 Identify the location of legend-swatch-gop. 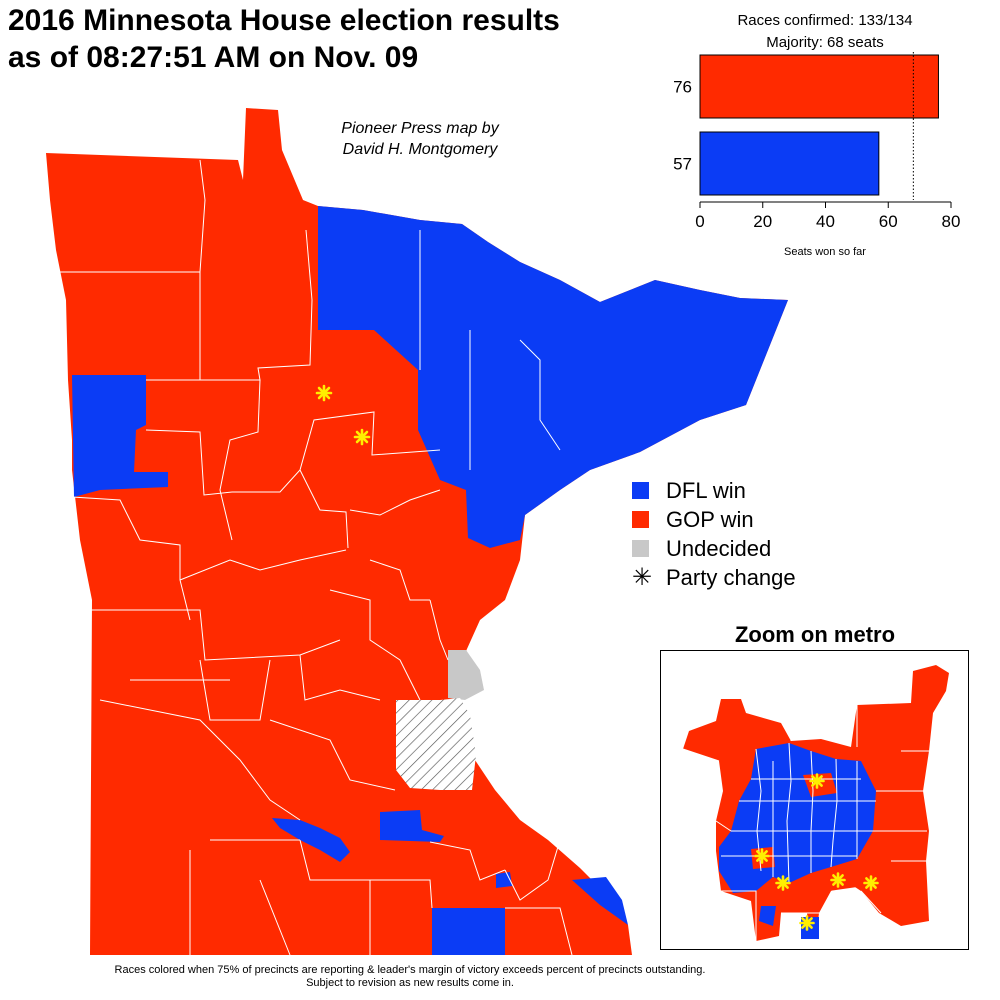
(640, 519).